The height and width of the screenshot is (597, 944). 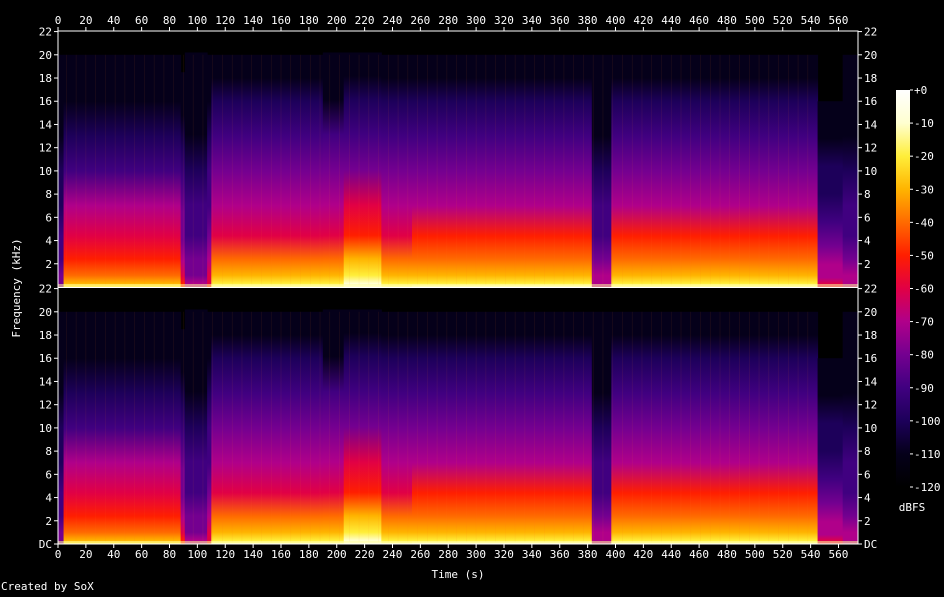 What do you see at coordinates (45, 289) in the screenshot?
I see `y-tick-label-left: 22` at bounding box center [45, 289].